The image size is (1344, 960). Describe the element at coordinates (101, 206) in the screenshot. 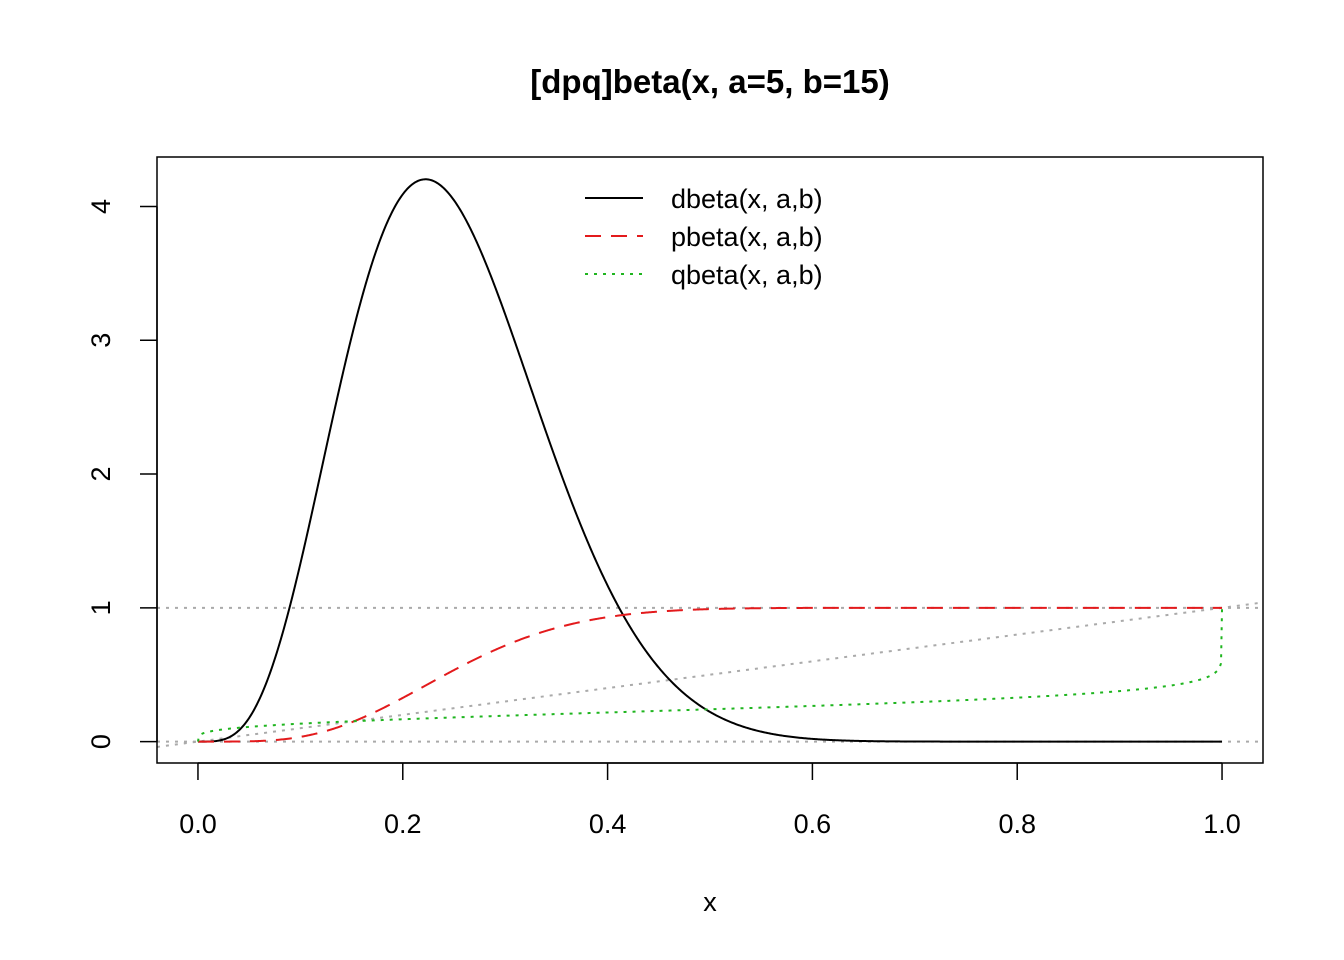

I see `y-tick-label: 4` at that location.